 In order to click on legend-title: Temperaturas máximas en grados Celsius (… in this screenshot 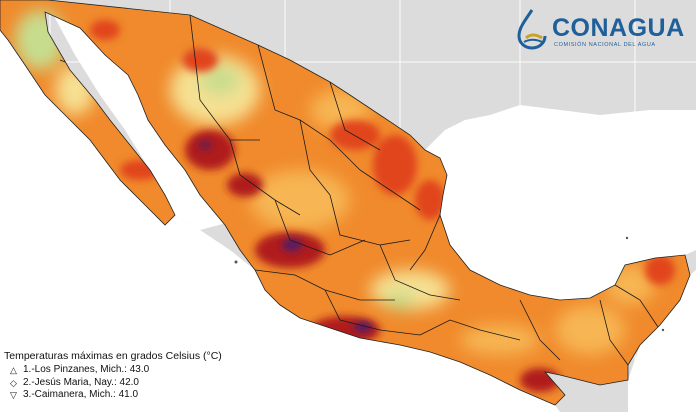, I will do `click(113, 356)`.